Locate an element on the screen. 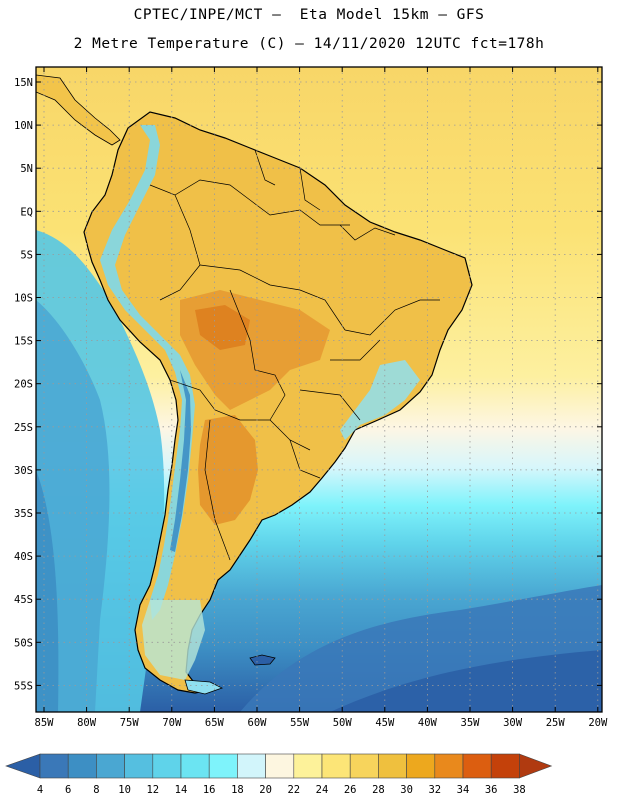 This screenshot has width=618, height=800. legend-value-label: 36 is located at coordinates (491, 790).